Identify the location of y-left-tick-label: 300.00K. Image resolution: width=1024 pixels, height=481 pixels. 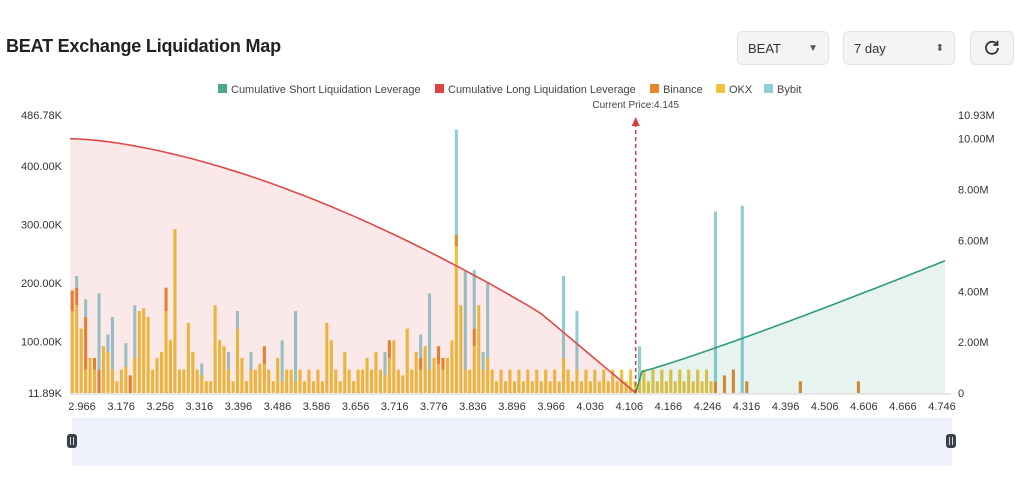
(42, 225).